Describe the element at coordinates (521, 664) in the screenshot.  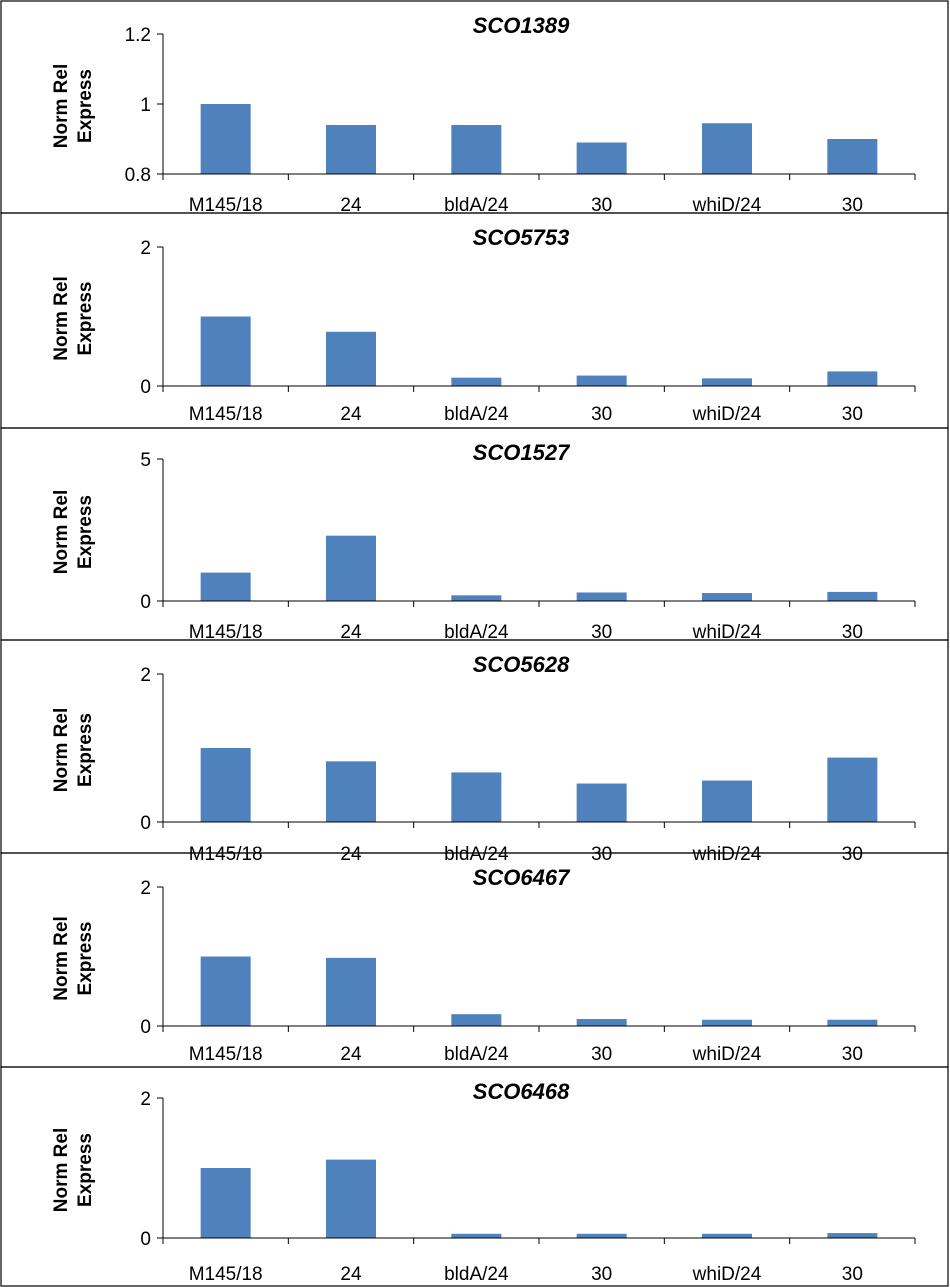
I see `chart-title: SCO5628` at that location.